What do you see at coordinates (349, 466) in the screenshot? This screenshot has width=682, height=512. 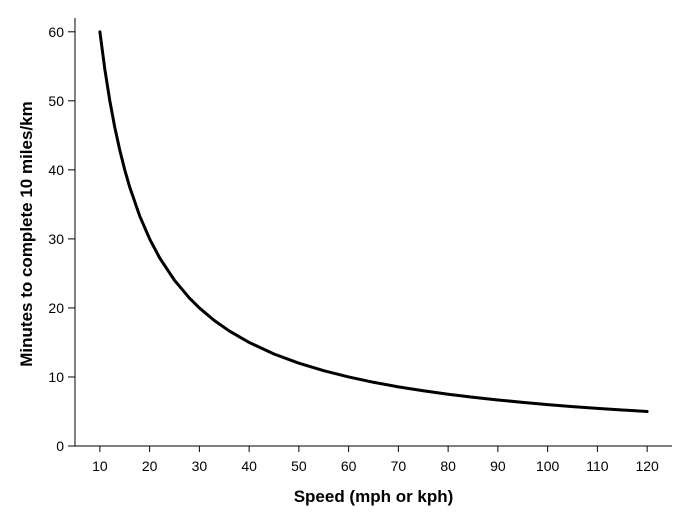 I see `x-tick-label: 60` at bounding box center [349, 466].